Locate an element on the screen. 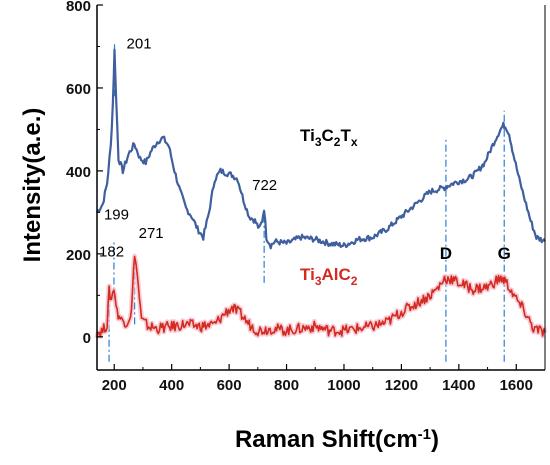 This screenshot has width=550, height=465. y-tick-label: 600 is located at coordinates (78, 89).